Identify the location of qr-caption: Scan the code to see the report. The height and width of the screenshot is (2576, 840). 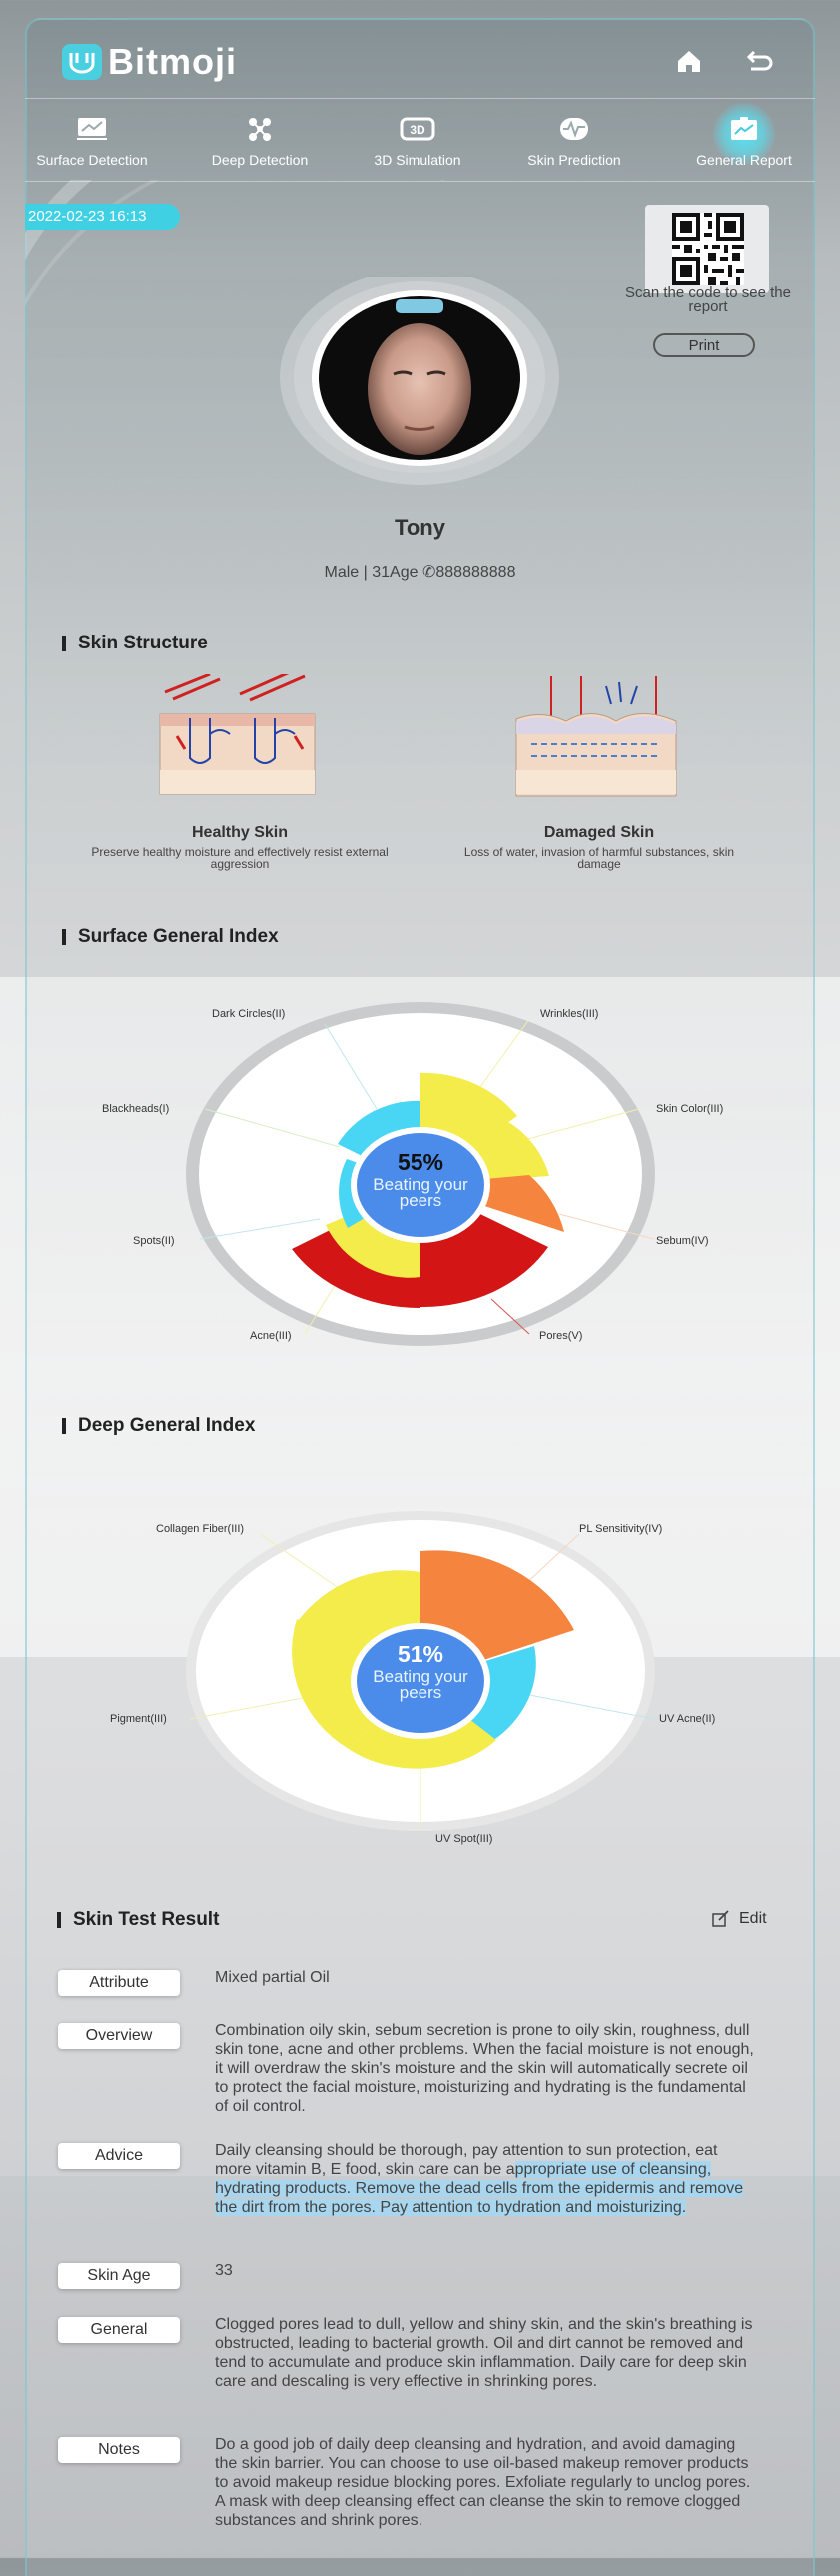
(708, 299).